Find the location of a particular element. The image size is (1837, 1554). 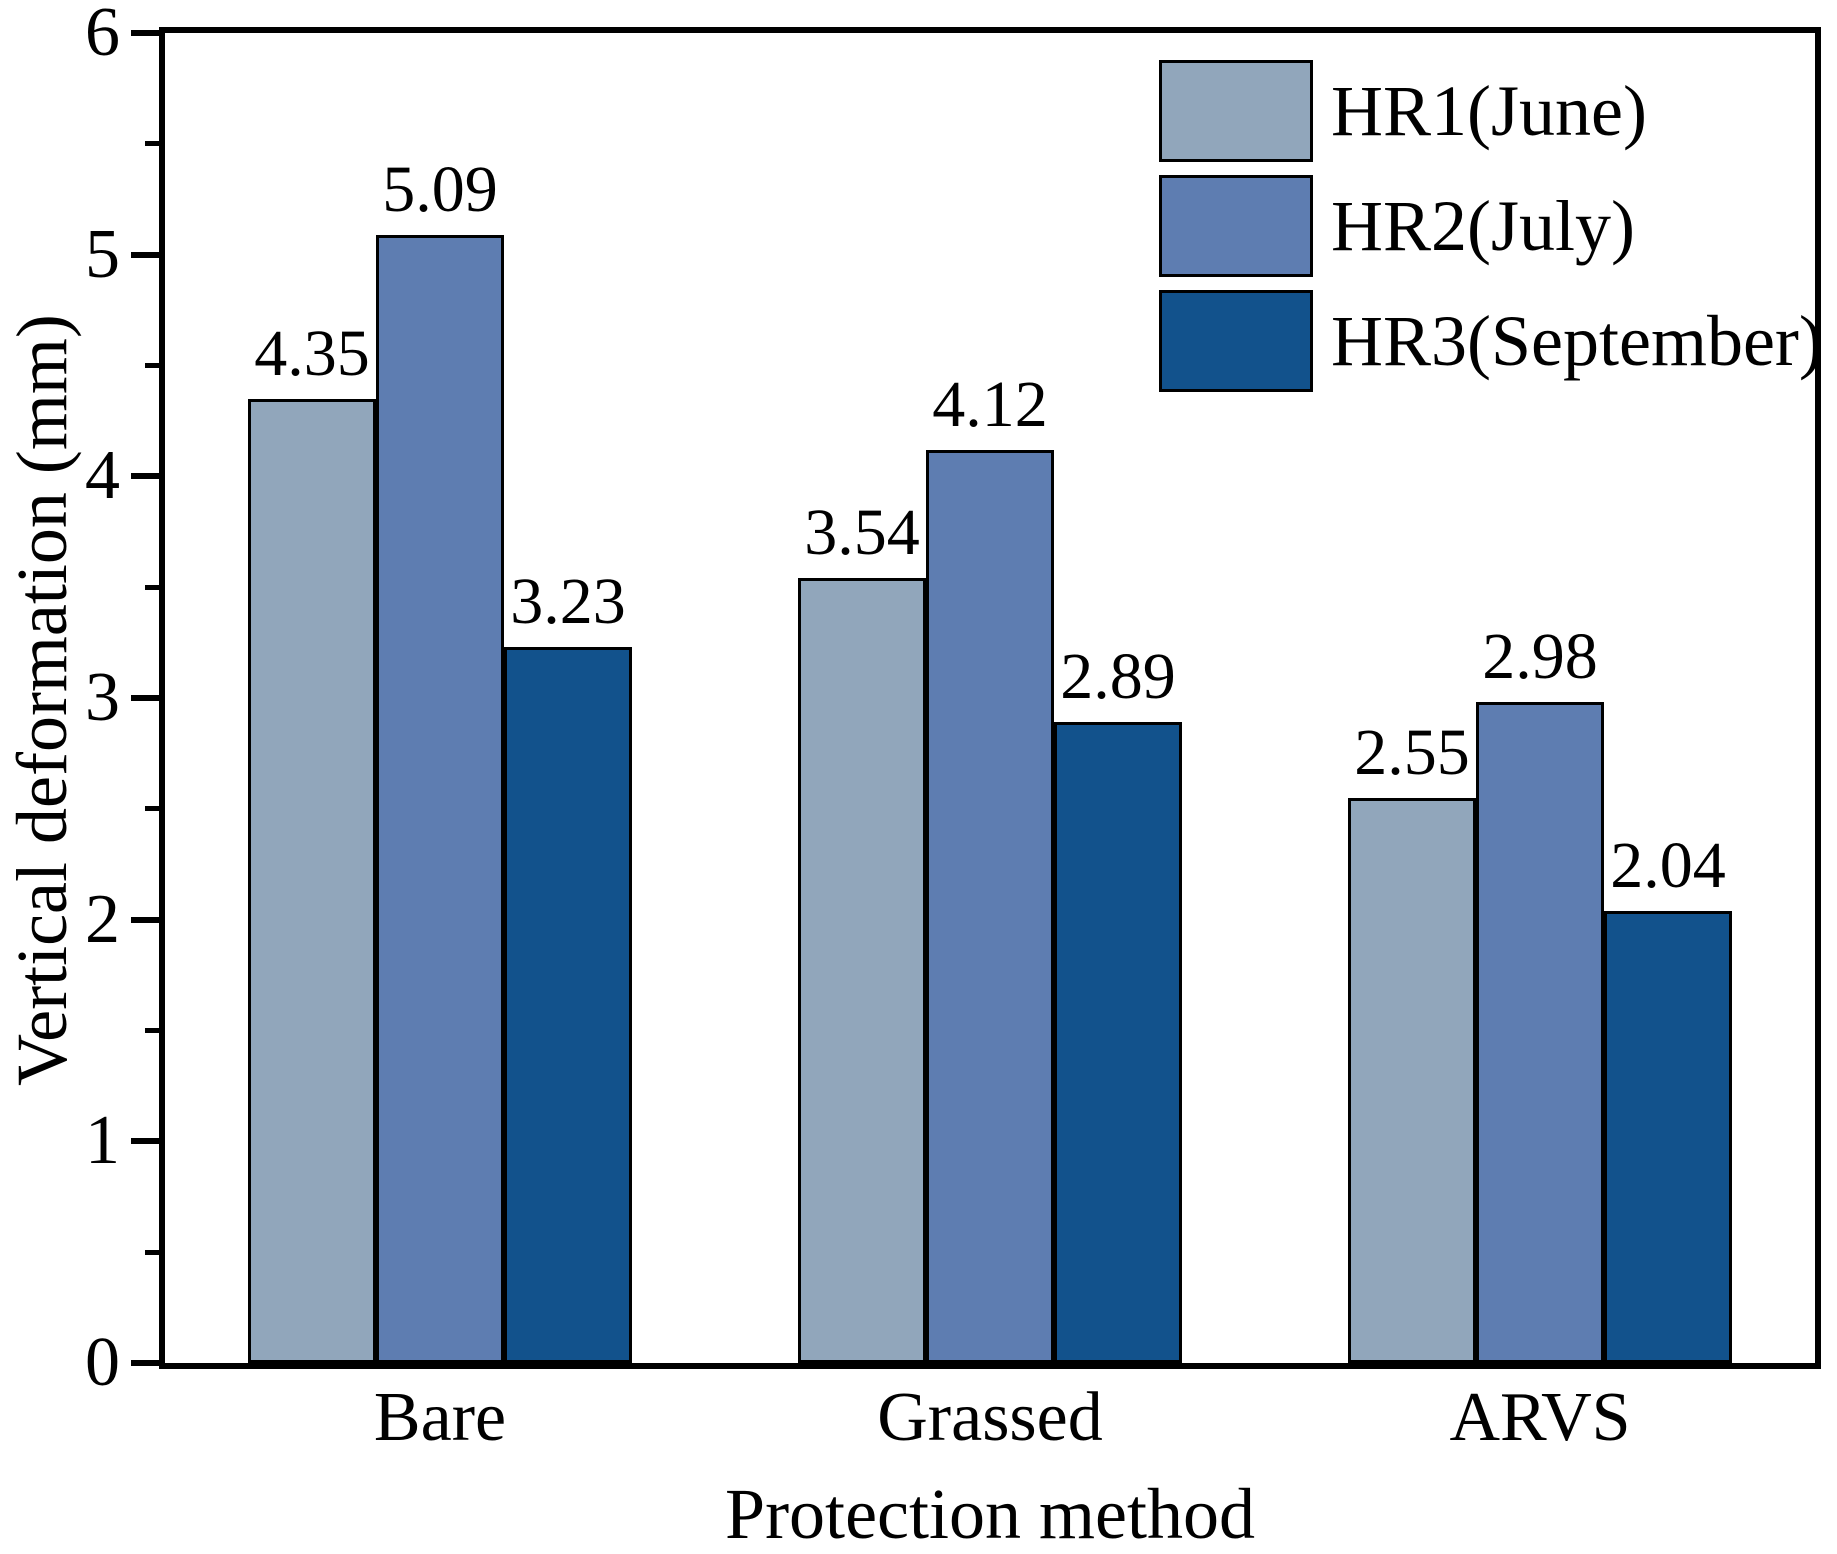

bar-value-label: 3.23 is located at coordinates (568, 601).